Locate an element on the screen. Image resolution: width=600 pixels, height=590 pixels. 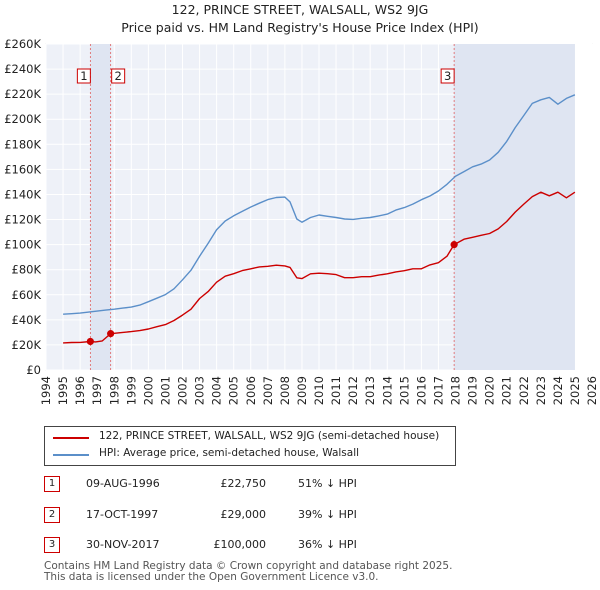
transaction-date: 09-AUG-1996 is located at coordinates (123, 483).